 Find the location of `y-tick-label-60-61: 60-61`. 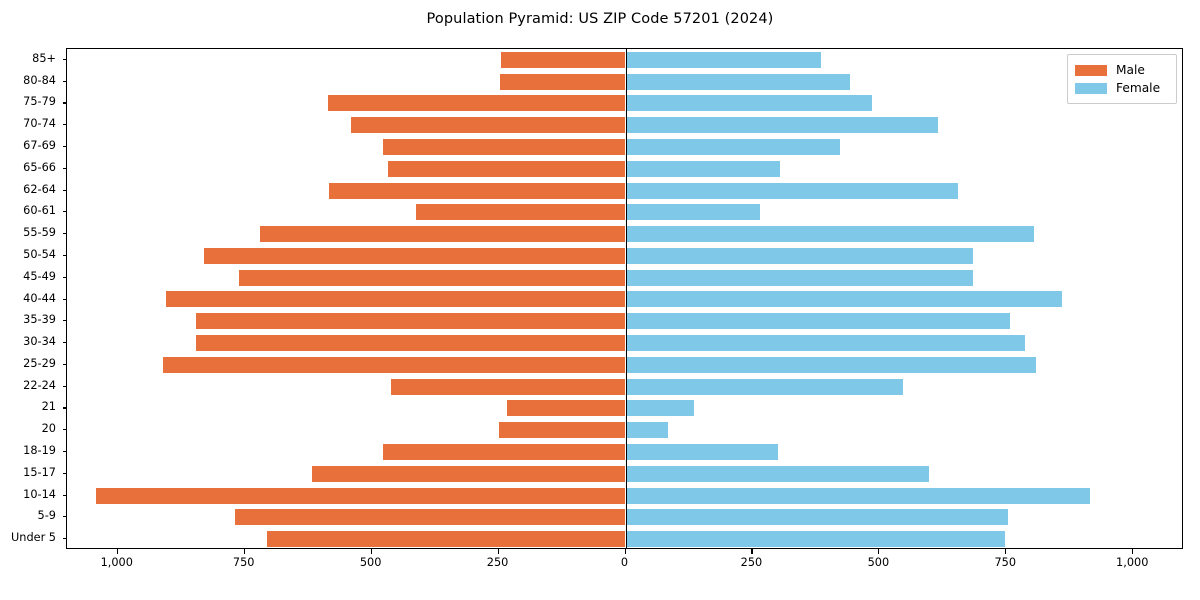

y-tick-label-60-61: 60-61 is located at coordinates (39, 211).